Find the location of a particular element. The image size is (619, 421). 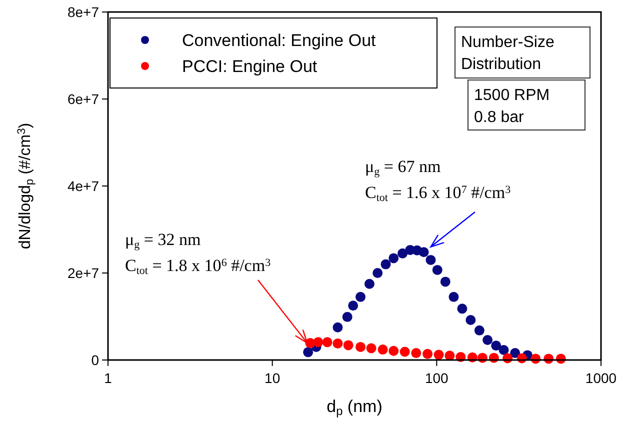

annotation: μ$_{g}$ = 67 nm is located at coordinates (403, 167).